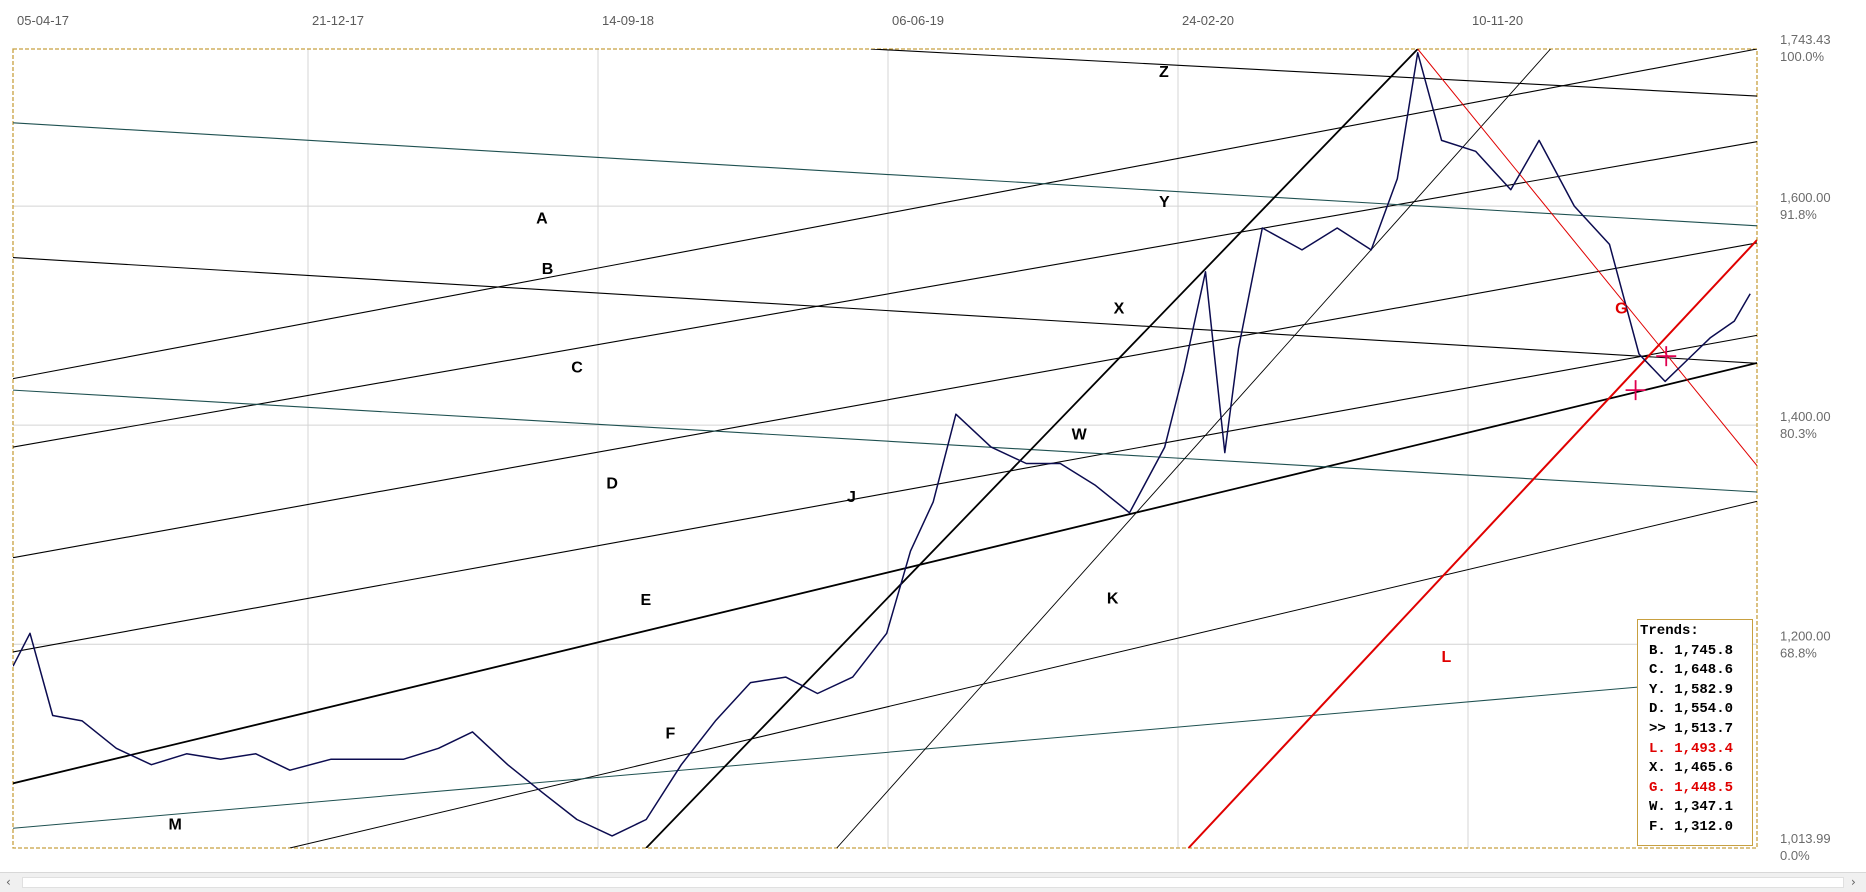 This screenshot has width=1866, height=892. Describe the element at coordinates (174, 824) in the screenshot. I see `trendline-label-m: M` at that location.